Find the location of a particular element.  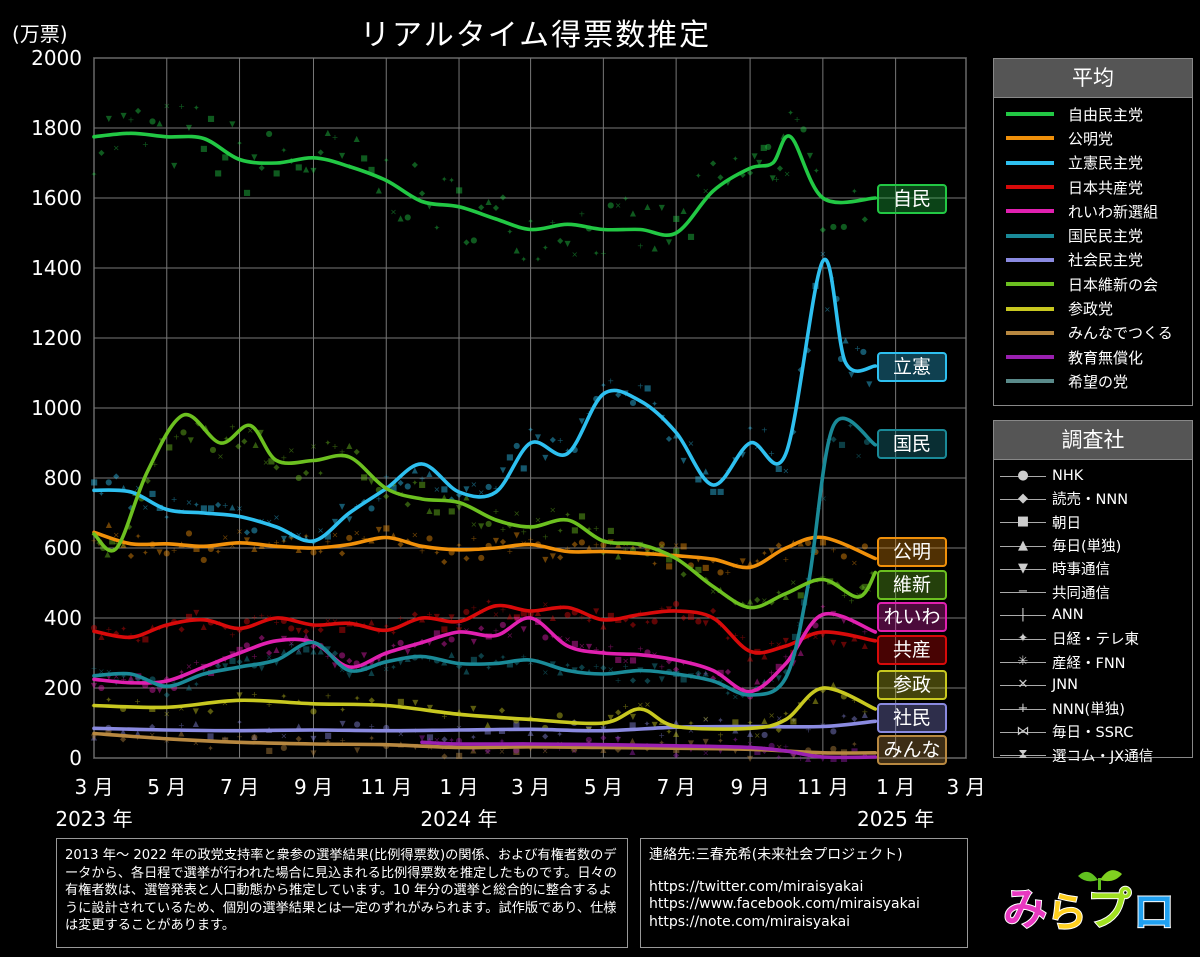

agency-label: 共同通信 is located at coordinates (1081, 593).